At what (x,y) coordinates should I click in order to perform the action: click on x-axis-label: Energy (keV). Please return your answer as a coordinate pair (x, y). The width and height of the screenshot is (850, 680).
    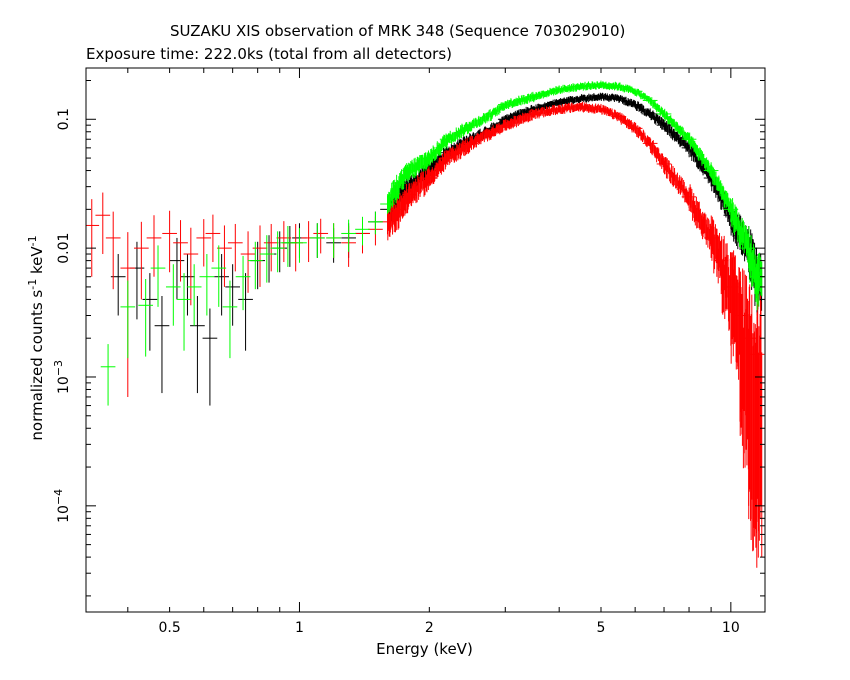
    Looking at the image, I should click on (424, 649).